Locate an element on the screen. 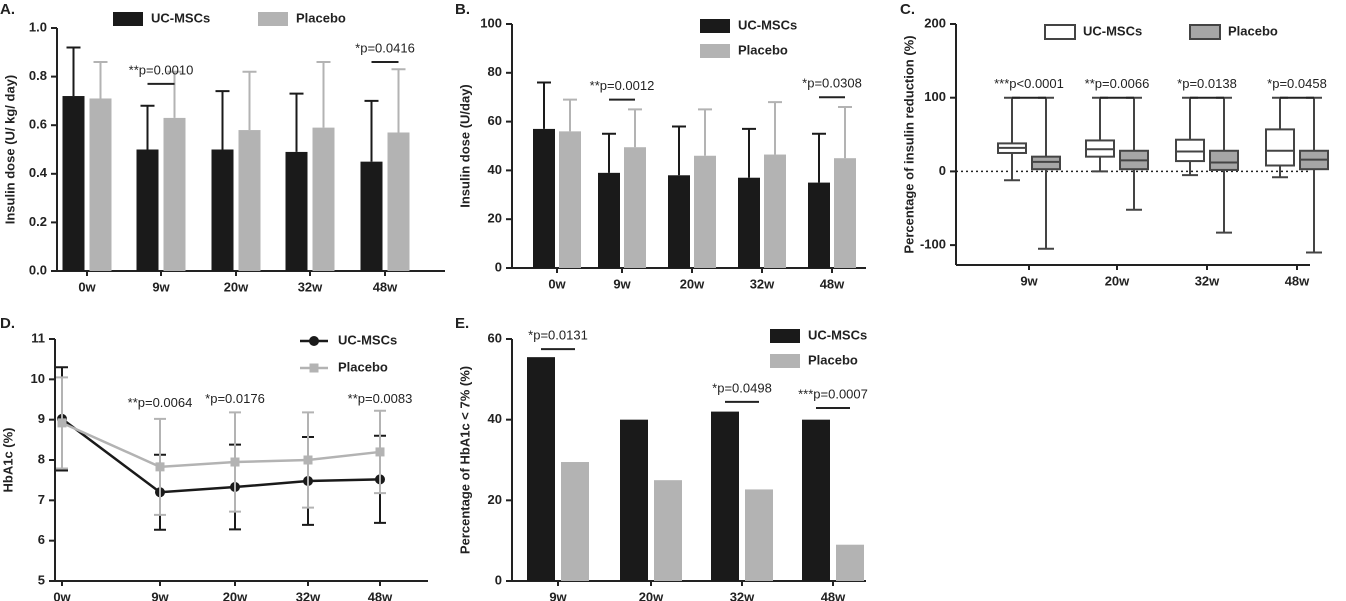 The image size is (1346, 601). y-tick-label: 9 is located at coordinates (41, 418).